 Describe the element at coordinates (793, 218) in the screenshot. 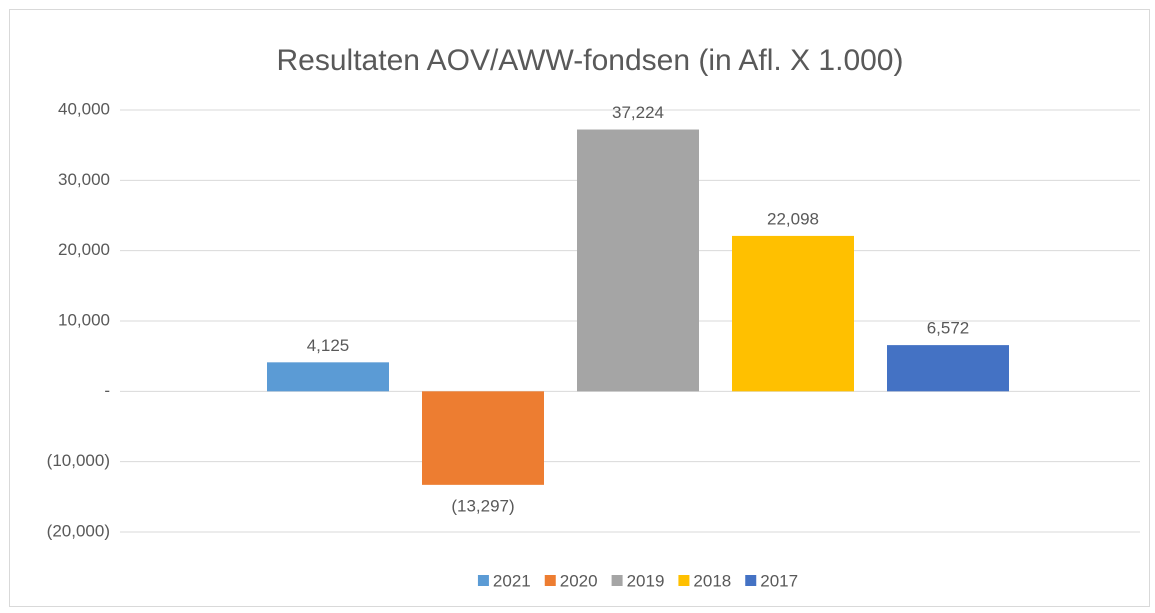

I see `data-label: 22,098` at that location.